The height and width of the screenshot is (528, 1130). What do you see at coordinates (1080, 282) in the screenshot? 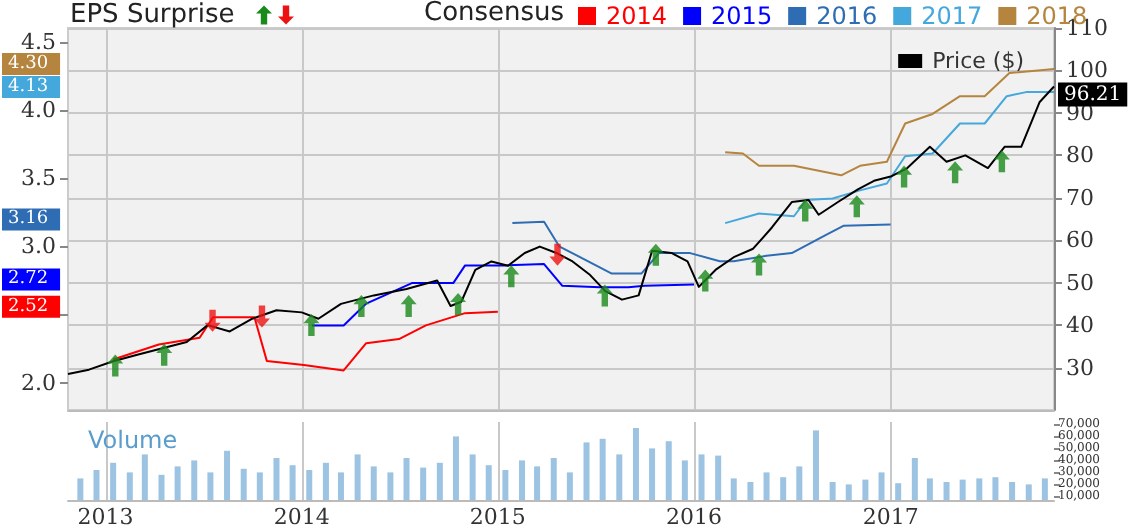
I see `y2-tick-label: 50` at bounding box center [1080, 282].